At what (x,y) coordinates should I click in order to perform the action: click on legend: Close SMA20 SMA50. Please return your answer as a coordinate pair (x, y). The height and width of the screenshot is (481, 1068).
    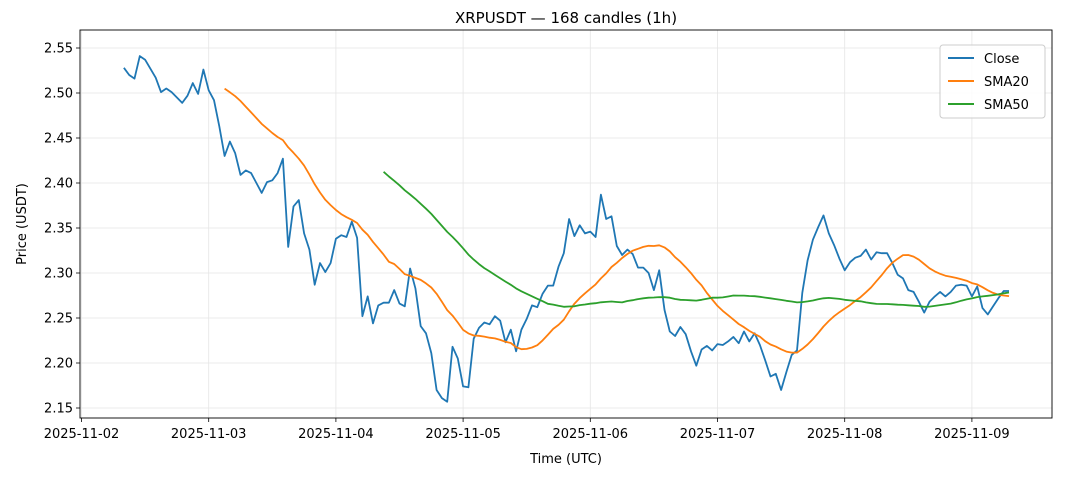
    Looking at the image, I should click on (992, 81).